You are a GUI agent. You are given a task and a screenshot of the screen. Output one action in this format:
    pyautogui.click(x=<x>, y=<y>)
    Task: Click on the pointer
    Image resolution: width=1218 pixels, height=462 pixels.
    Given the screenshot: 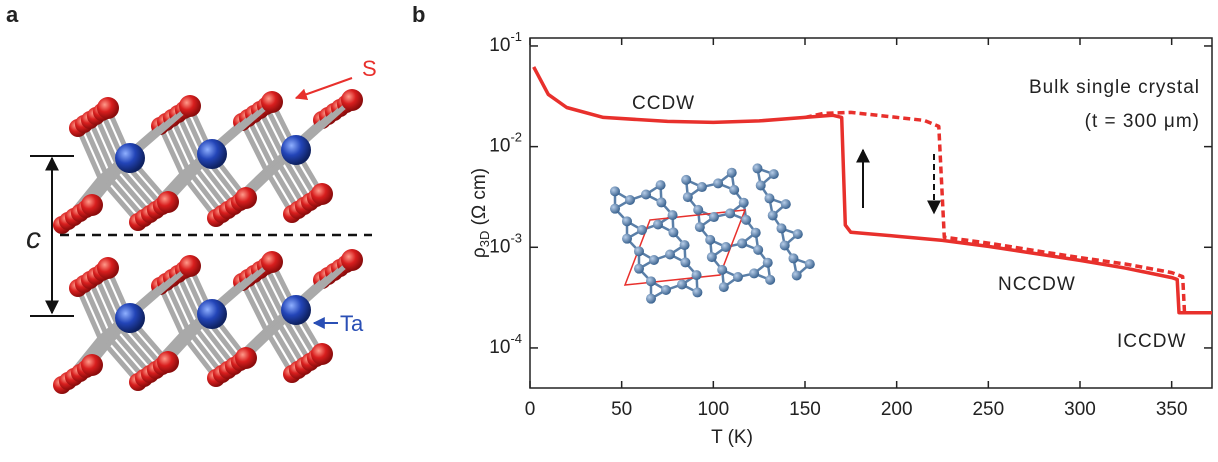 What is the action you would take?
    pyautogui.click(x=323, y=89)
    